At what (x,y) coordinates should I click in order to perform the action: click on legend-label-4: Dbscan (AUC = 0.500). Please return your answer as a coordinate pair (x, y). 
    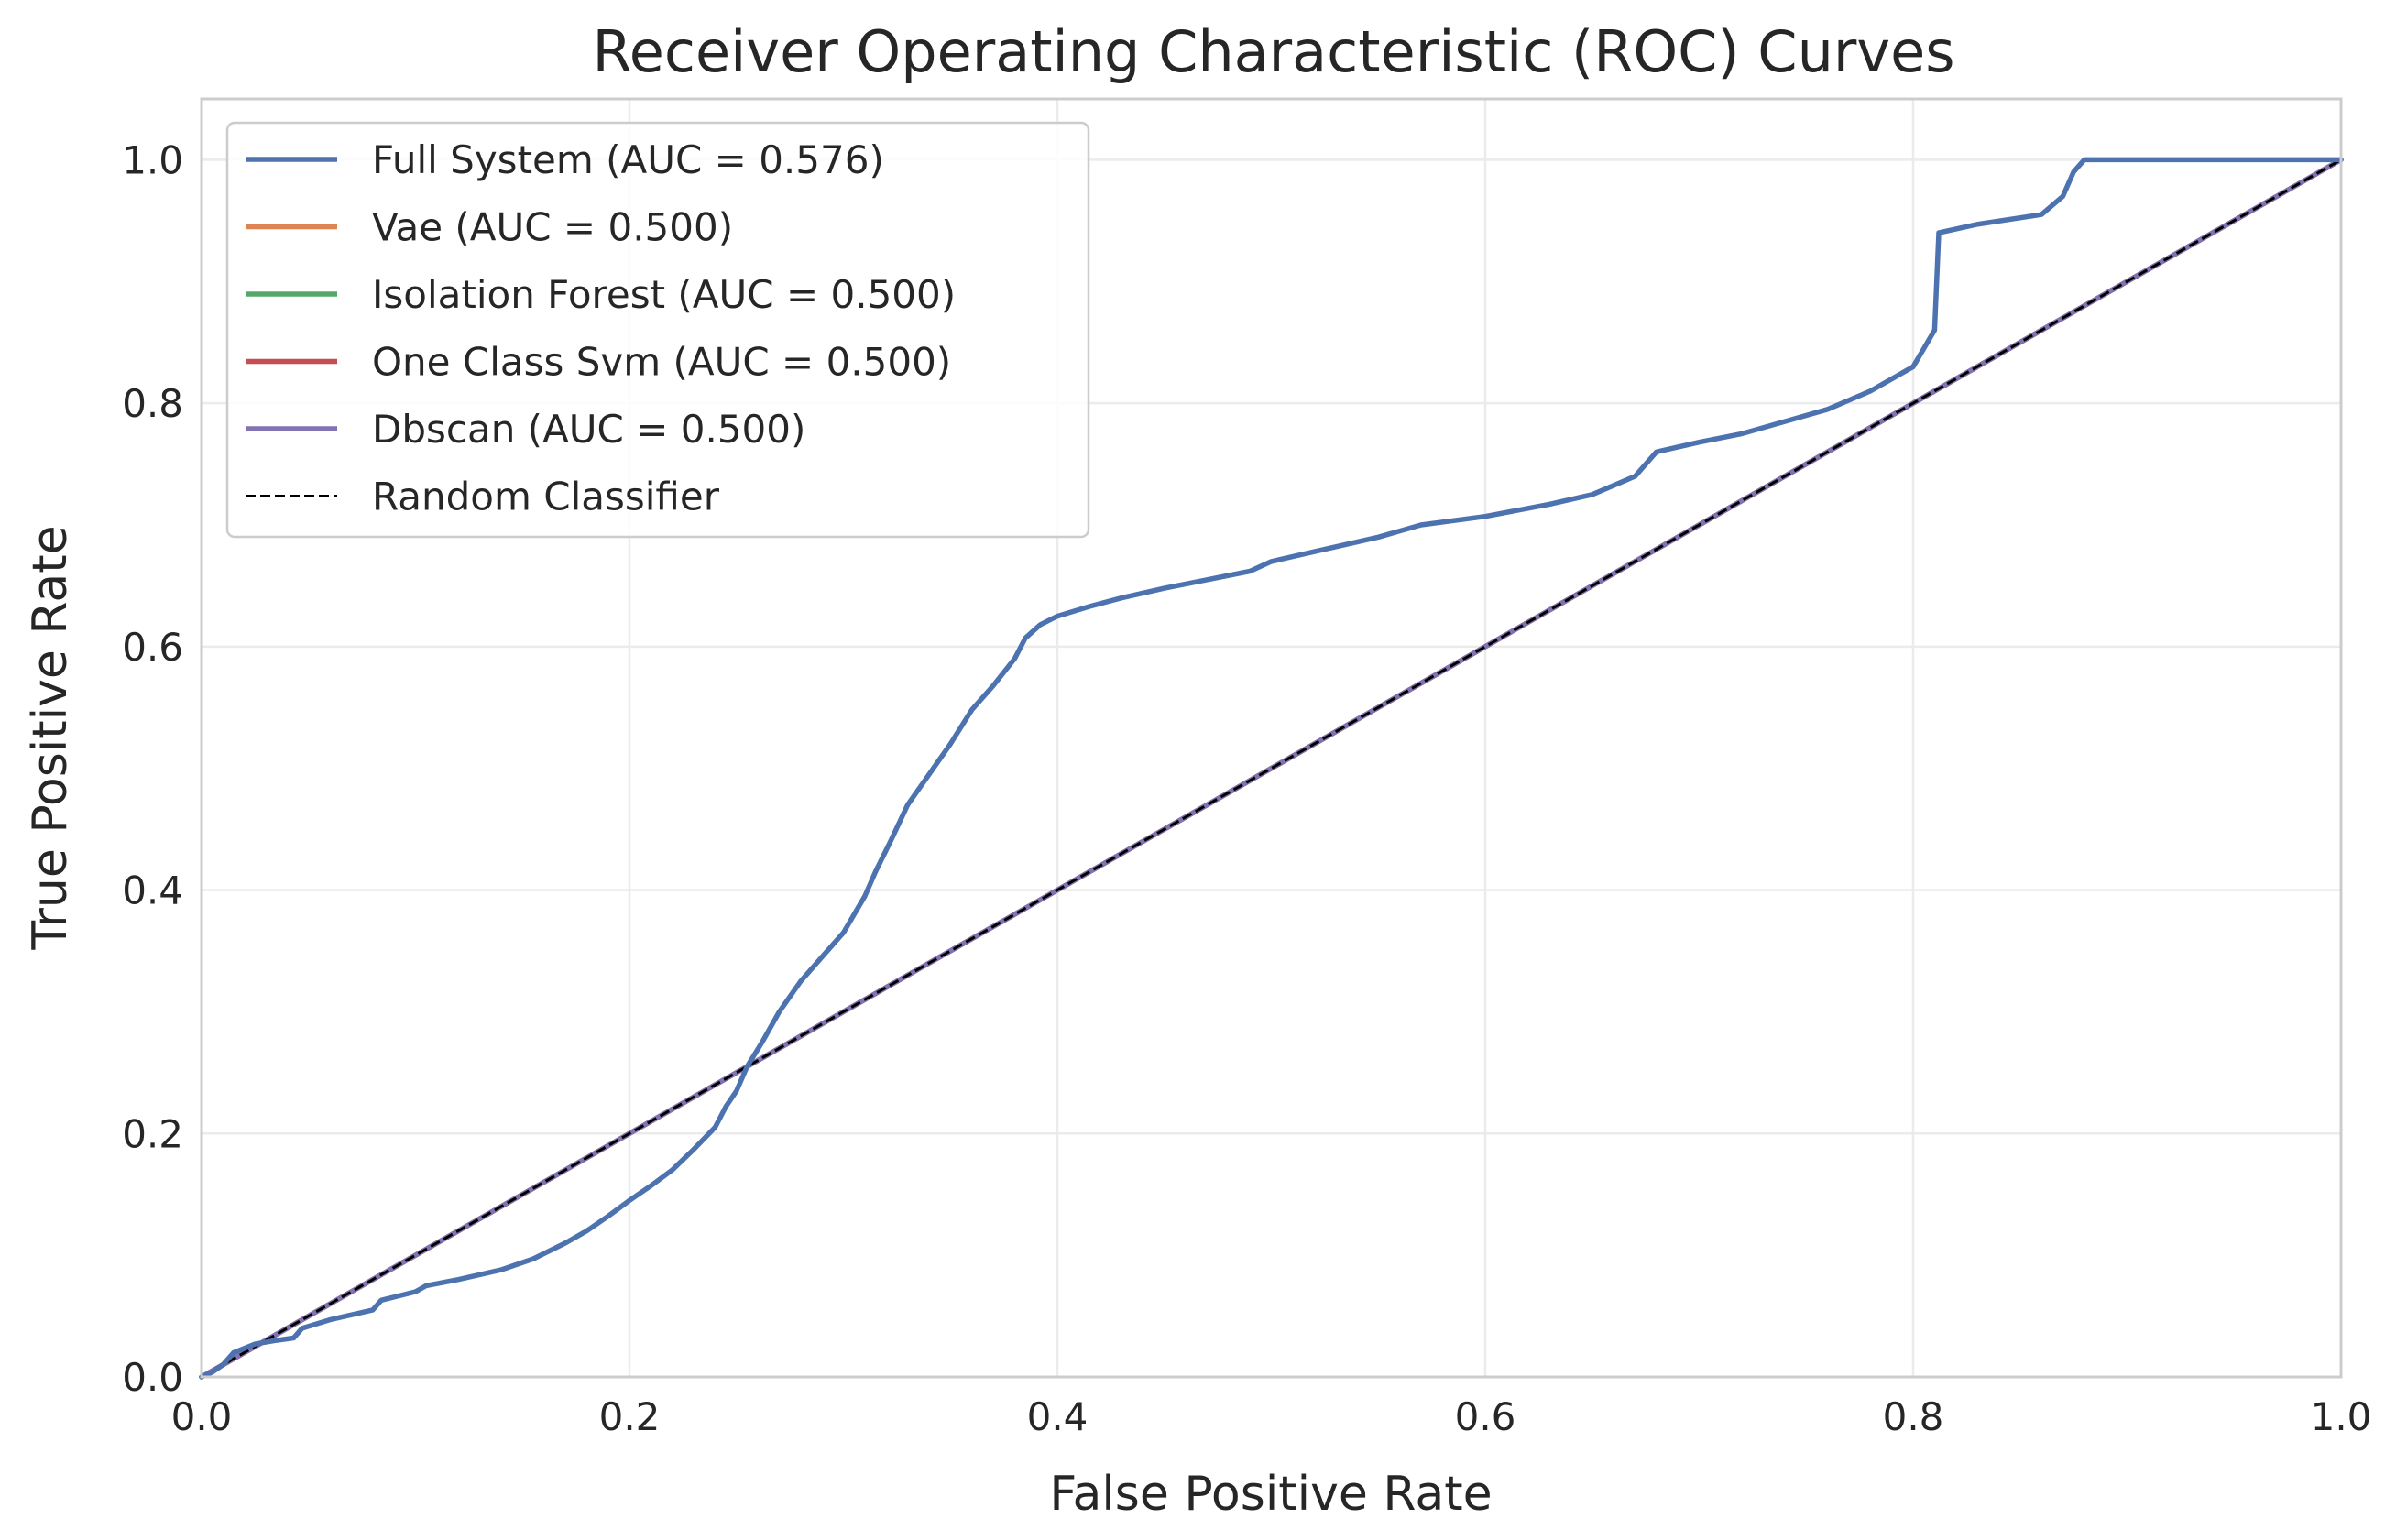
    Looking at the image, I should click on (588, 430).